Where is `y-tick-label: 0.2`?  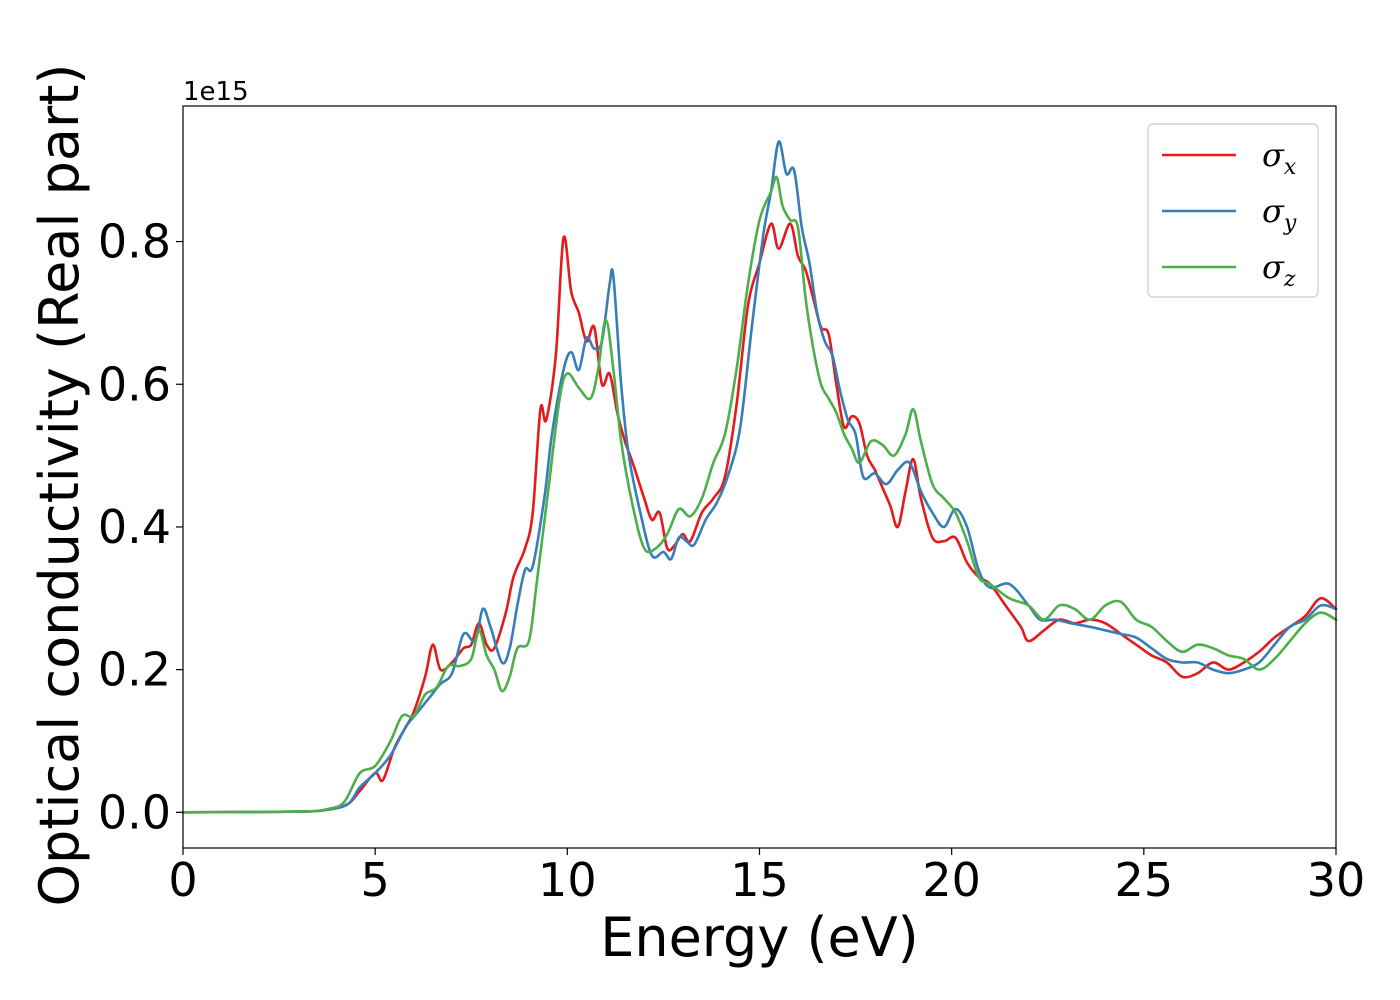 y-tick-label: 0.2 is located at coordinates (134, 670).